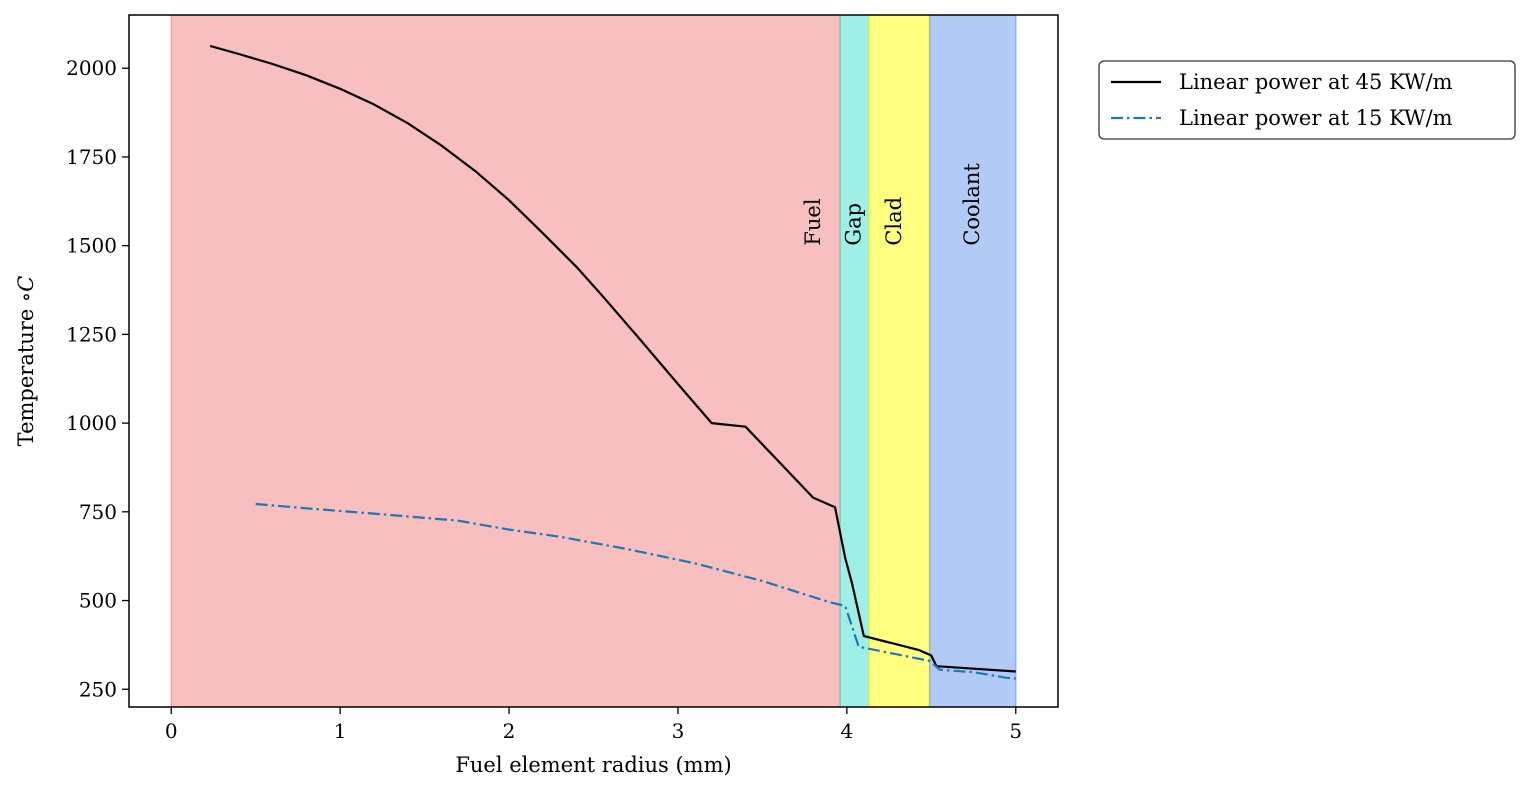  Describe the element at coordinates (972, 361) in the screenshot. I see `region-band-coolant` at that location.